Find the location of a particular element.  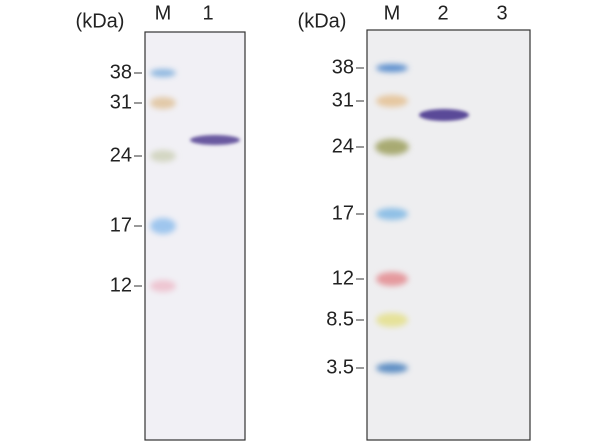

lane-label: 1 is located at coordinates (207, 13).